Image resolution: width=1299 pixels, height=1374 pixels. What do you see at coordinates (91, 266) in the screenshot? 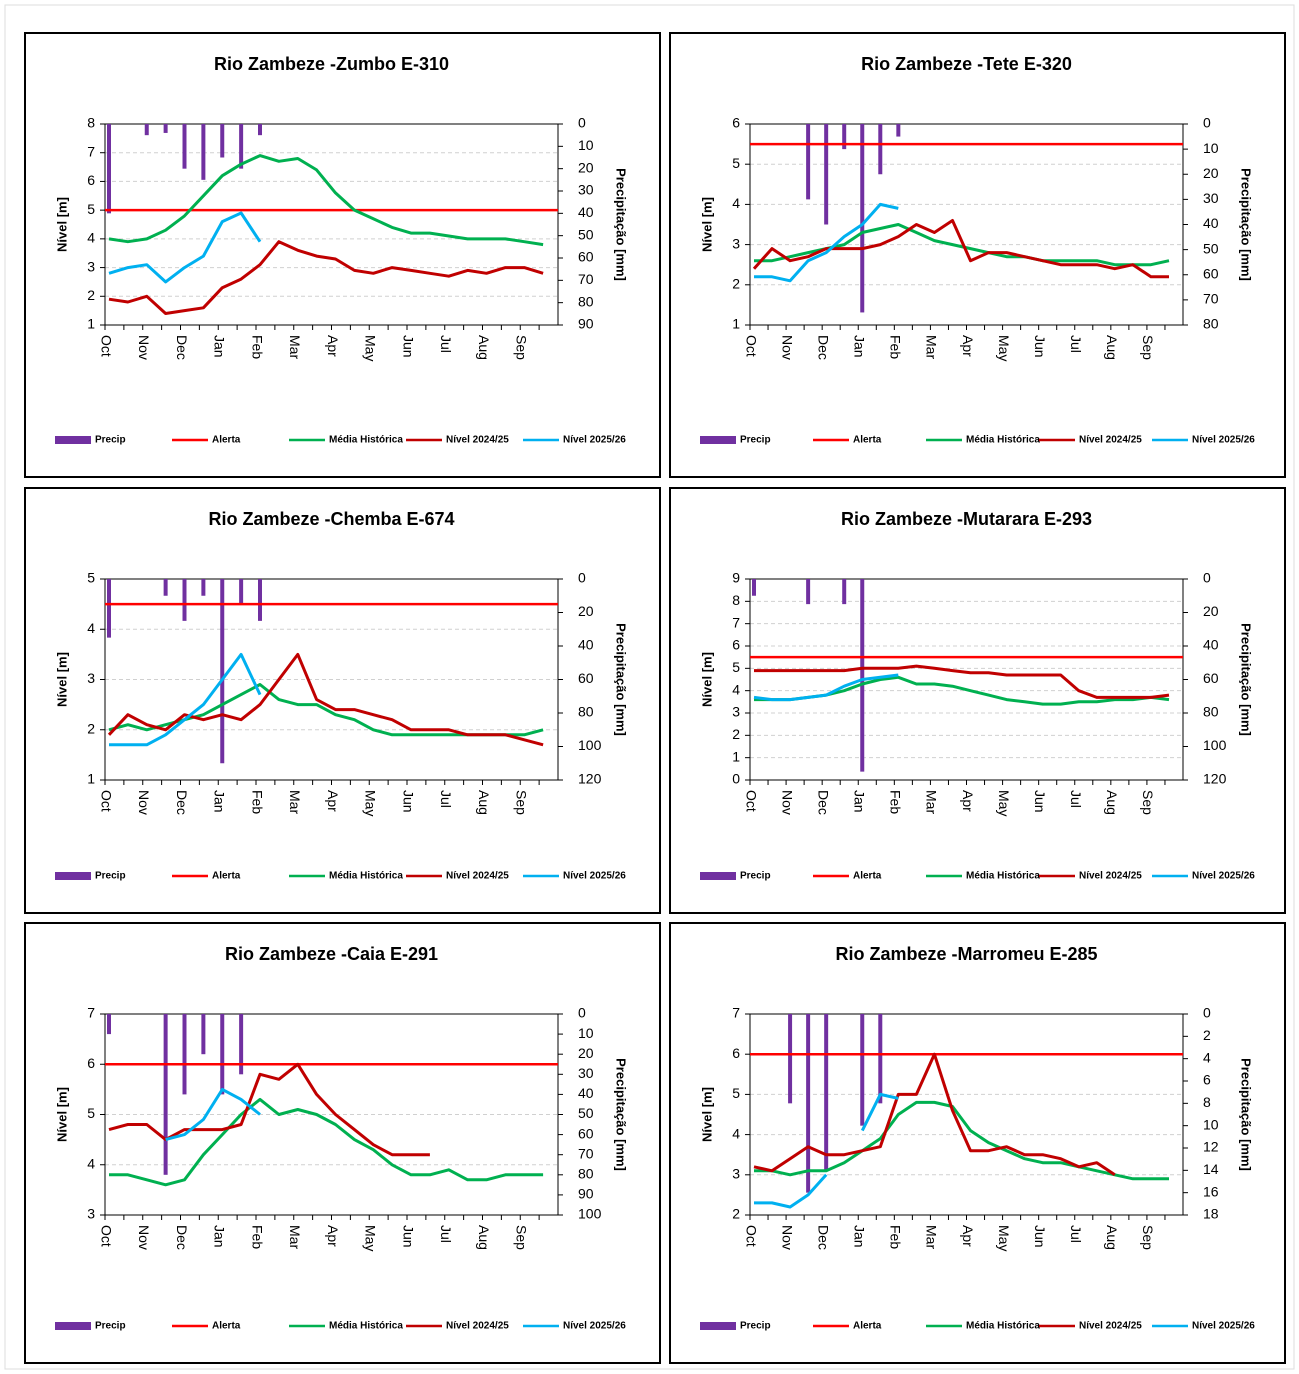
I see `y-tick-label: 3` at bounding box center [91, 266].